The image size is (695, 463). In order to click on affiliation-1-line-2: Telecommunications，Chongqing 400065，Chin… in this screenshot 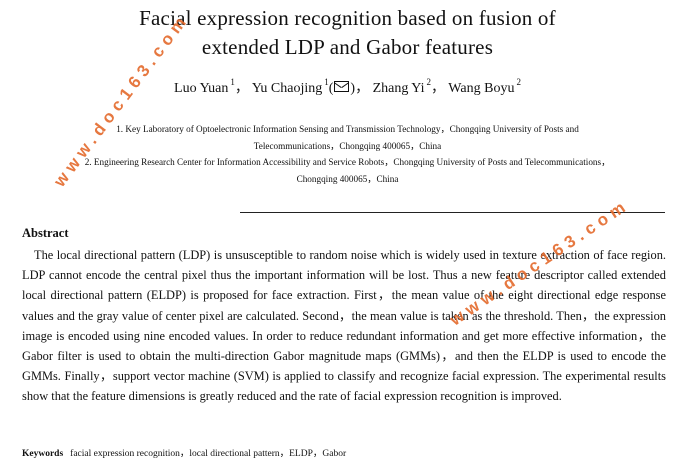, I will do `click(347, 146)`.